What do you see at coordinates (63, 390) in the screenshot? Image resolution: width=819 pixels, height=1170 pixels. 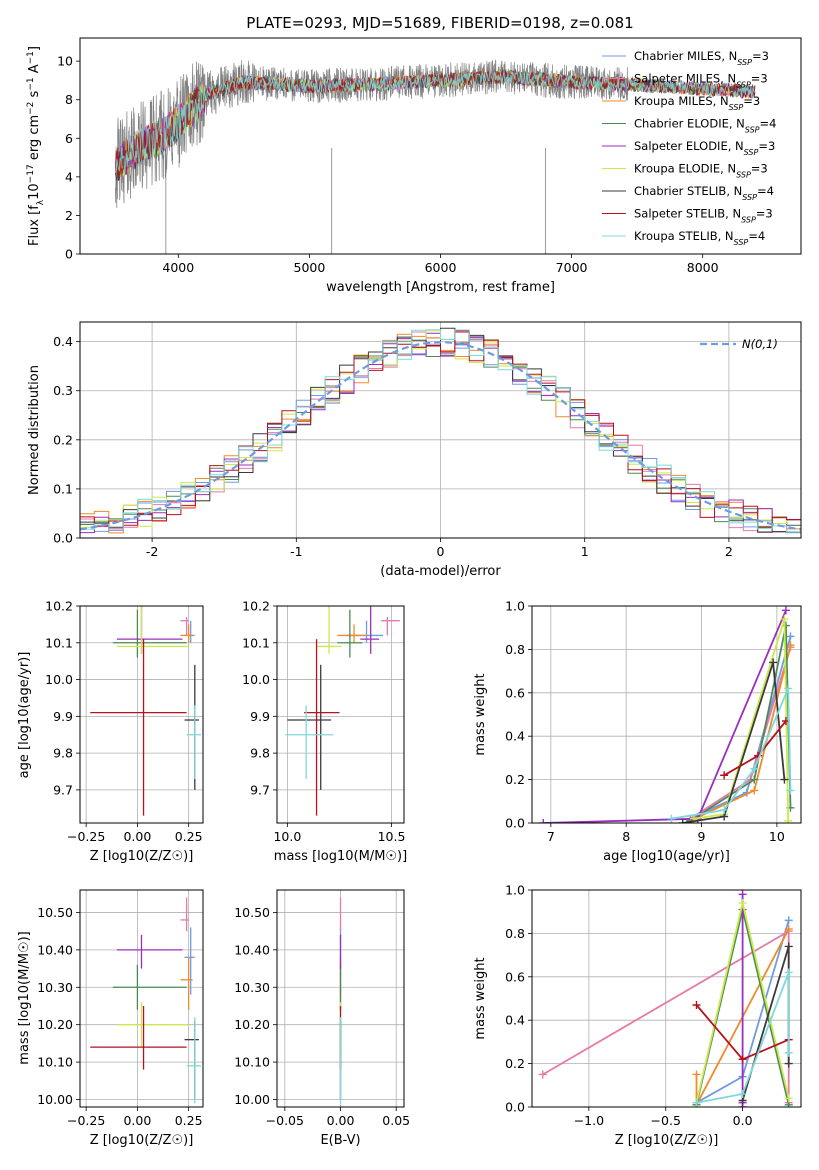 I see `y-tick-label: 0.3` at bounding box center [63, 390].